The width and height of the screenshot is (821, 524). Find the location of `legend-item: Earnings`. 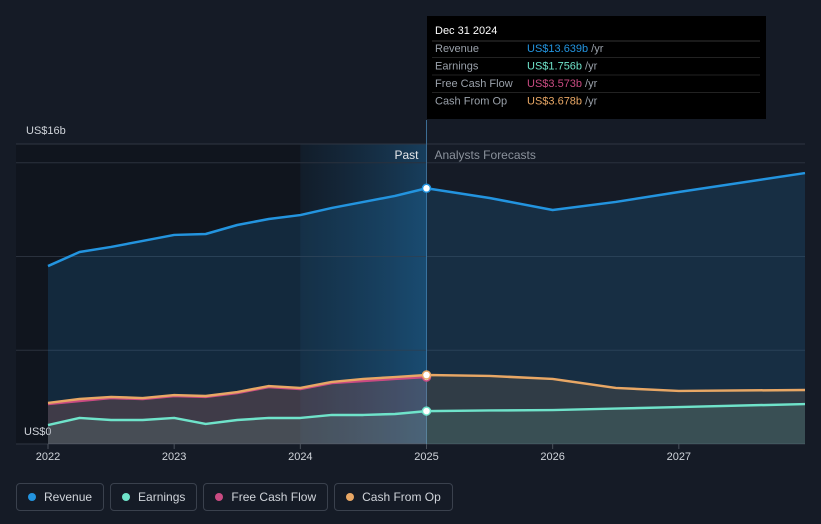

legend-item: Earnings is located at coordinates (154, 497).